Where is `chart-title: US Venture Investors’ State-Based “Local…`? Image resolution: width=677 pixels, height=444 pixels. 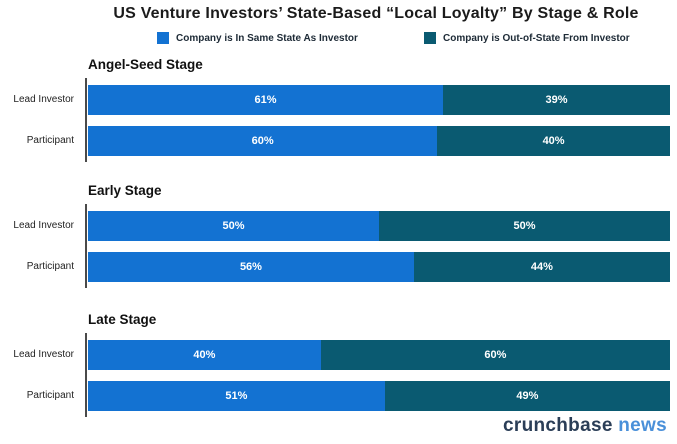 chart-title: US Venture Investors’ State-Based “Local… is located at coordinates (376, 13).